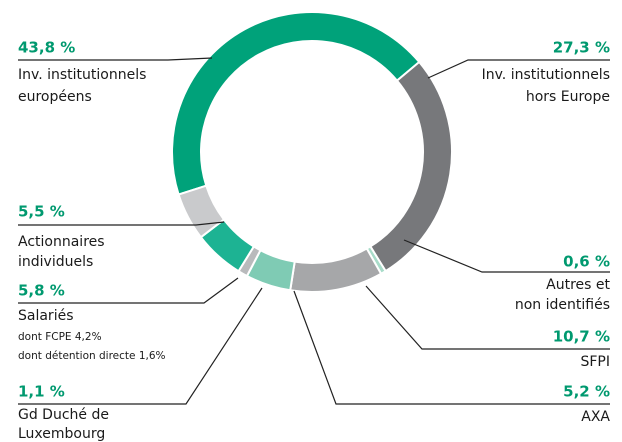 This screenshot has width=622, height=442. I want to click on segment-label: AXA, so click(595, 417).